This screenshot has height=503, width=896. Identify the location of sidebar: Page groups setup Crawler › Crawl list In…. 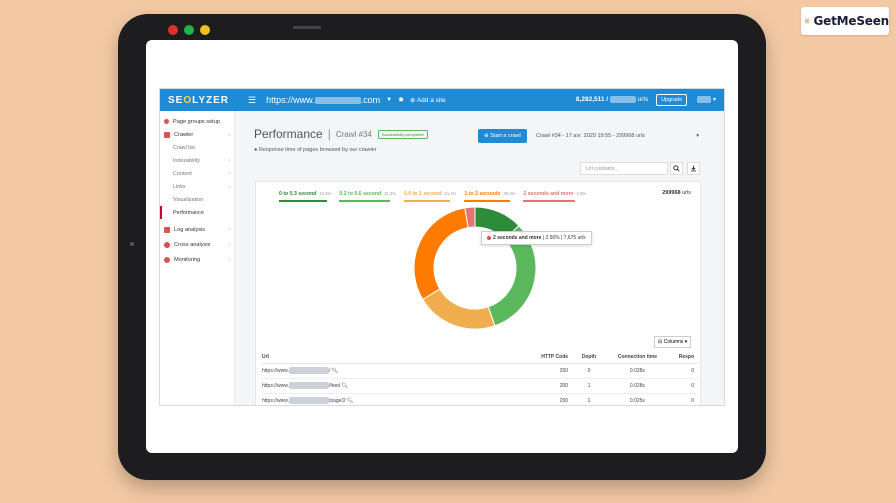
(197, 258).